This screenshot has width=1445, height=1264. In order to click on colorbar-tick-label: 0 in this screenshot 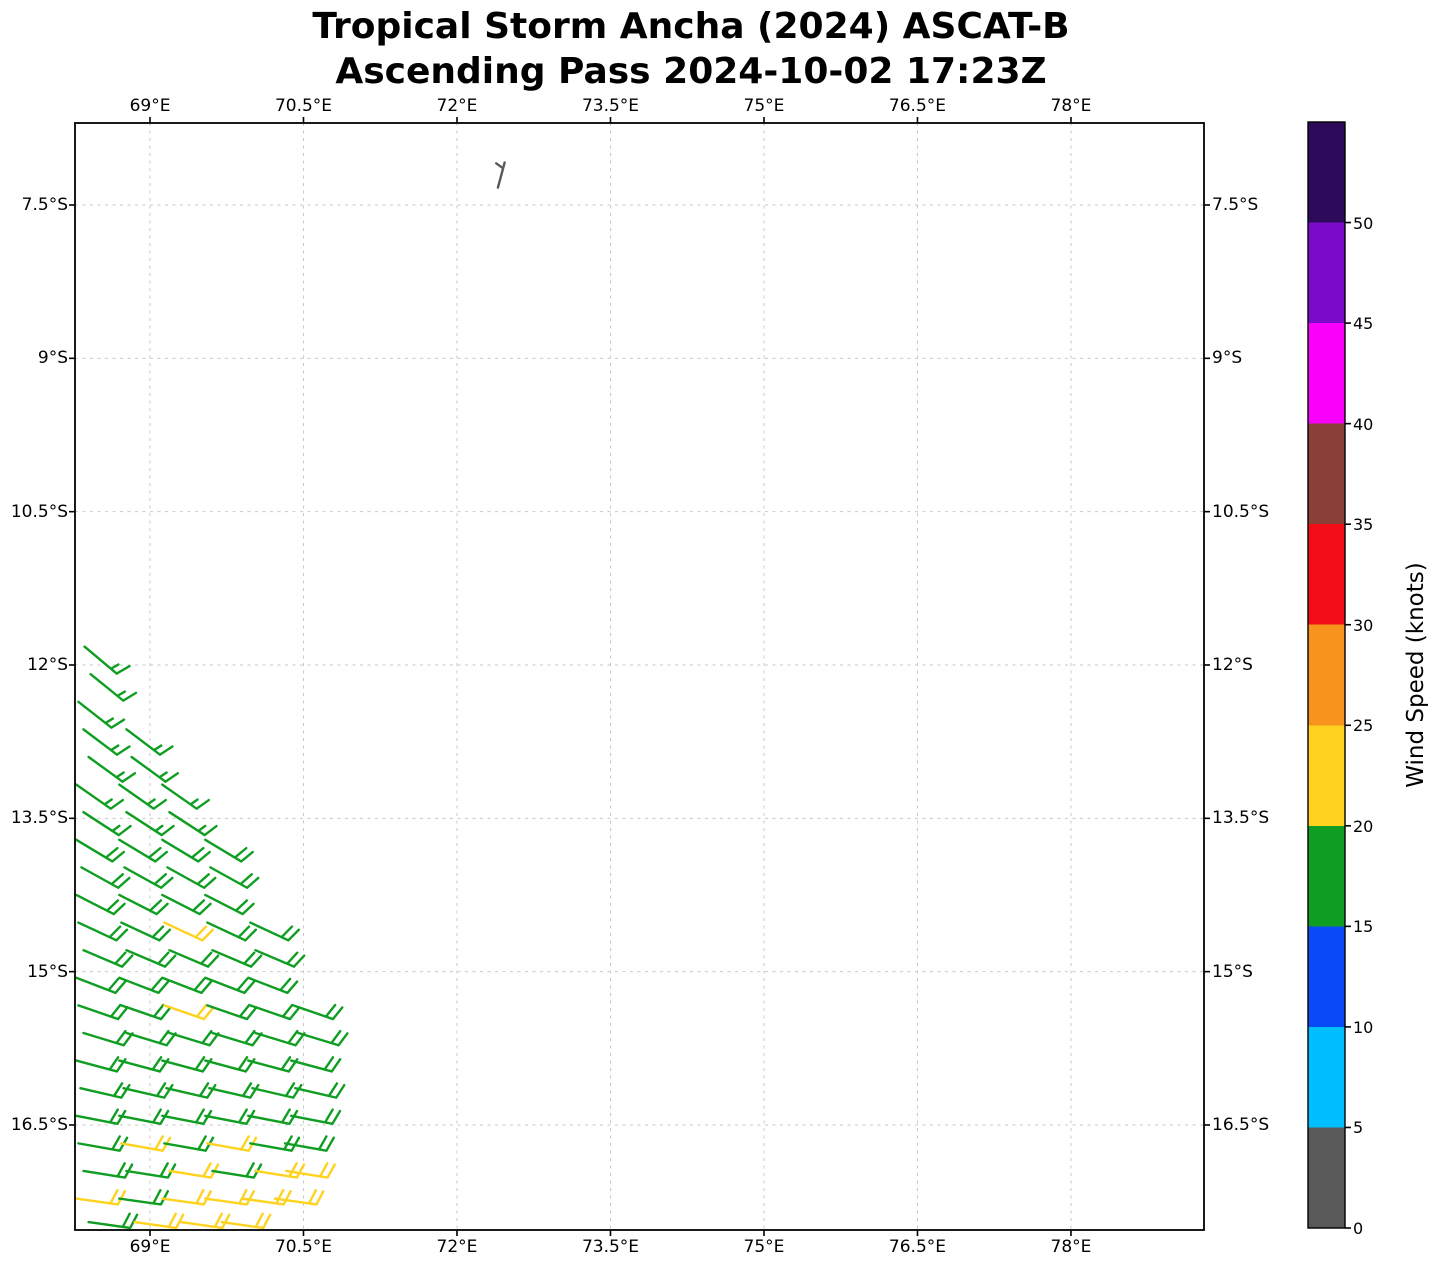, I will do `click(1358, 1228)`.